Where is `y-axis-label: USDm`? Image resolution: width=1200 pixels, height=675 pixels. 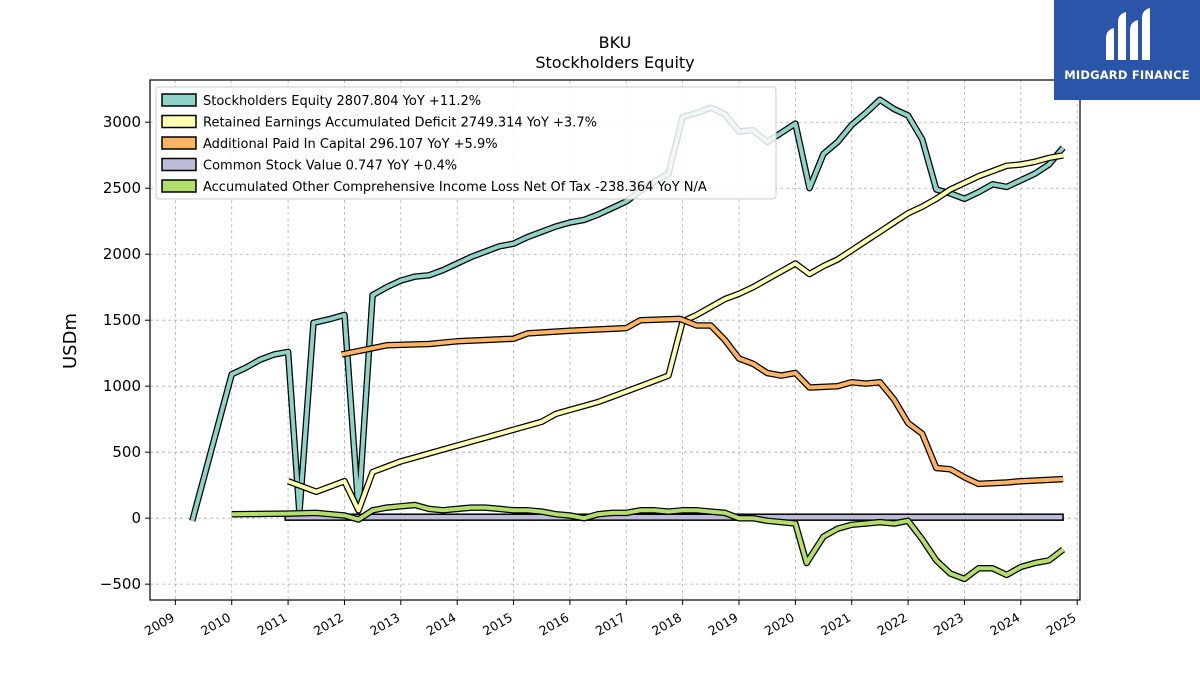
y-axis-label: USDm is located at coordinates (70, 341).